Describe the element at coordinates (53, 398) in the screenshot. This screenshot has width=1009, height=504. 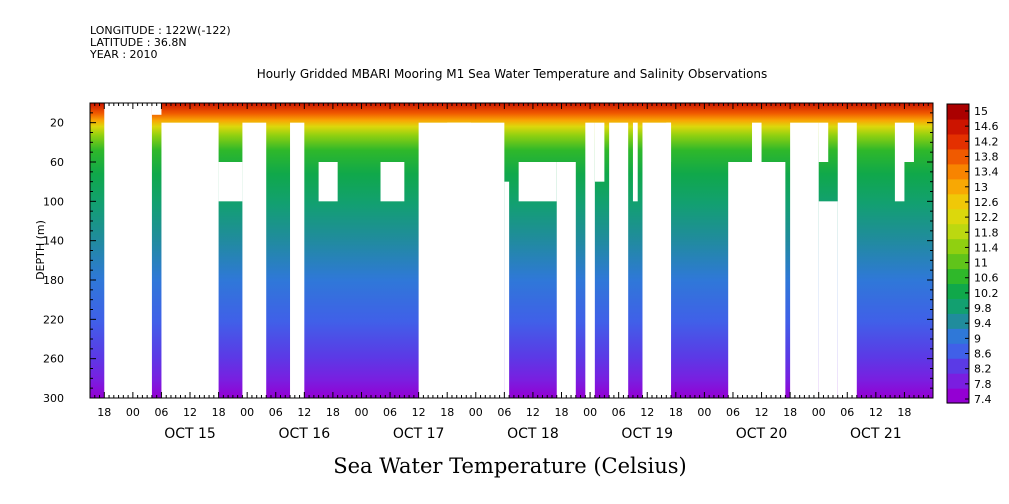
I see `y-tick-label: 300` at that location.